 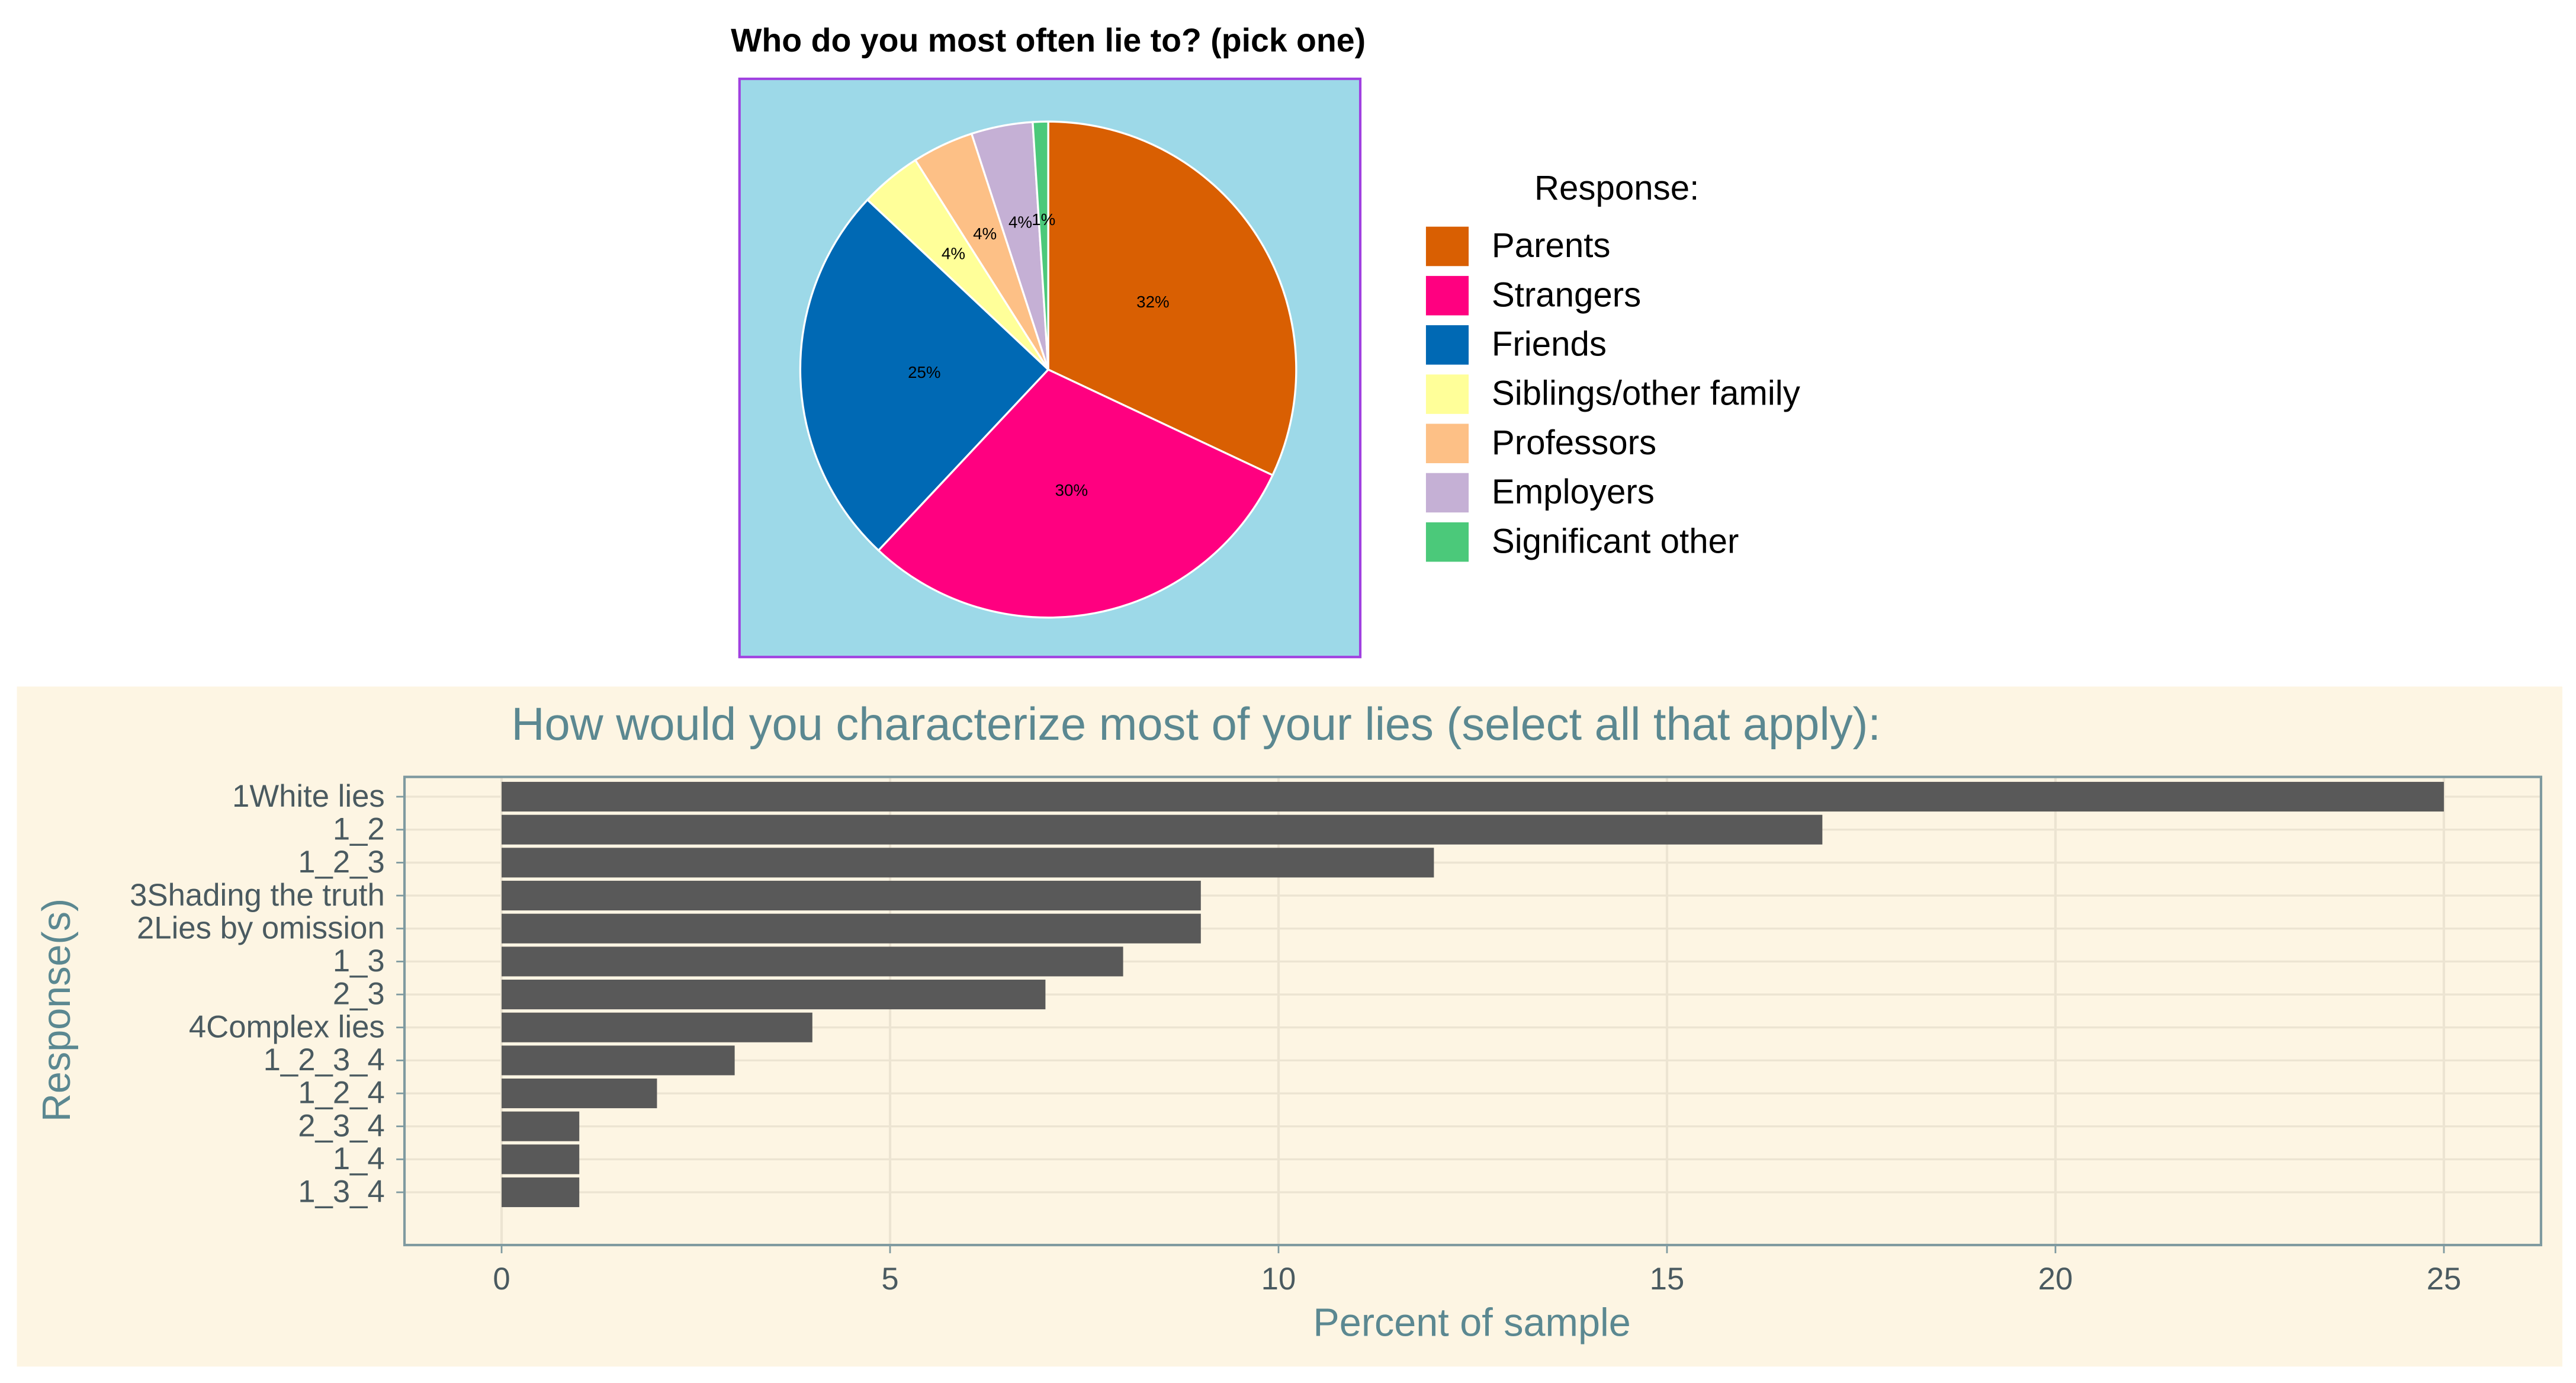 What do you see at coordinates (2444, 1279) in the screenshot?
I see `x-tick-label: 25` at bounding box center [2444, 1279].